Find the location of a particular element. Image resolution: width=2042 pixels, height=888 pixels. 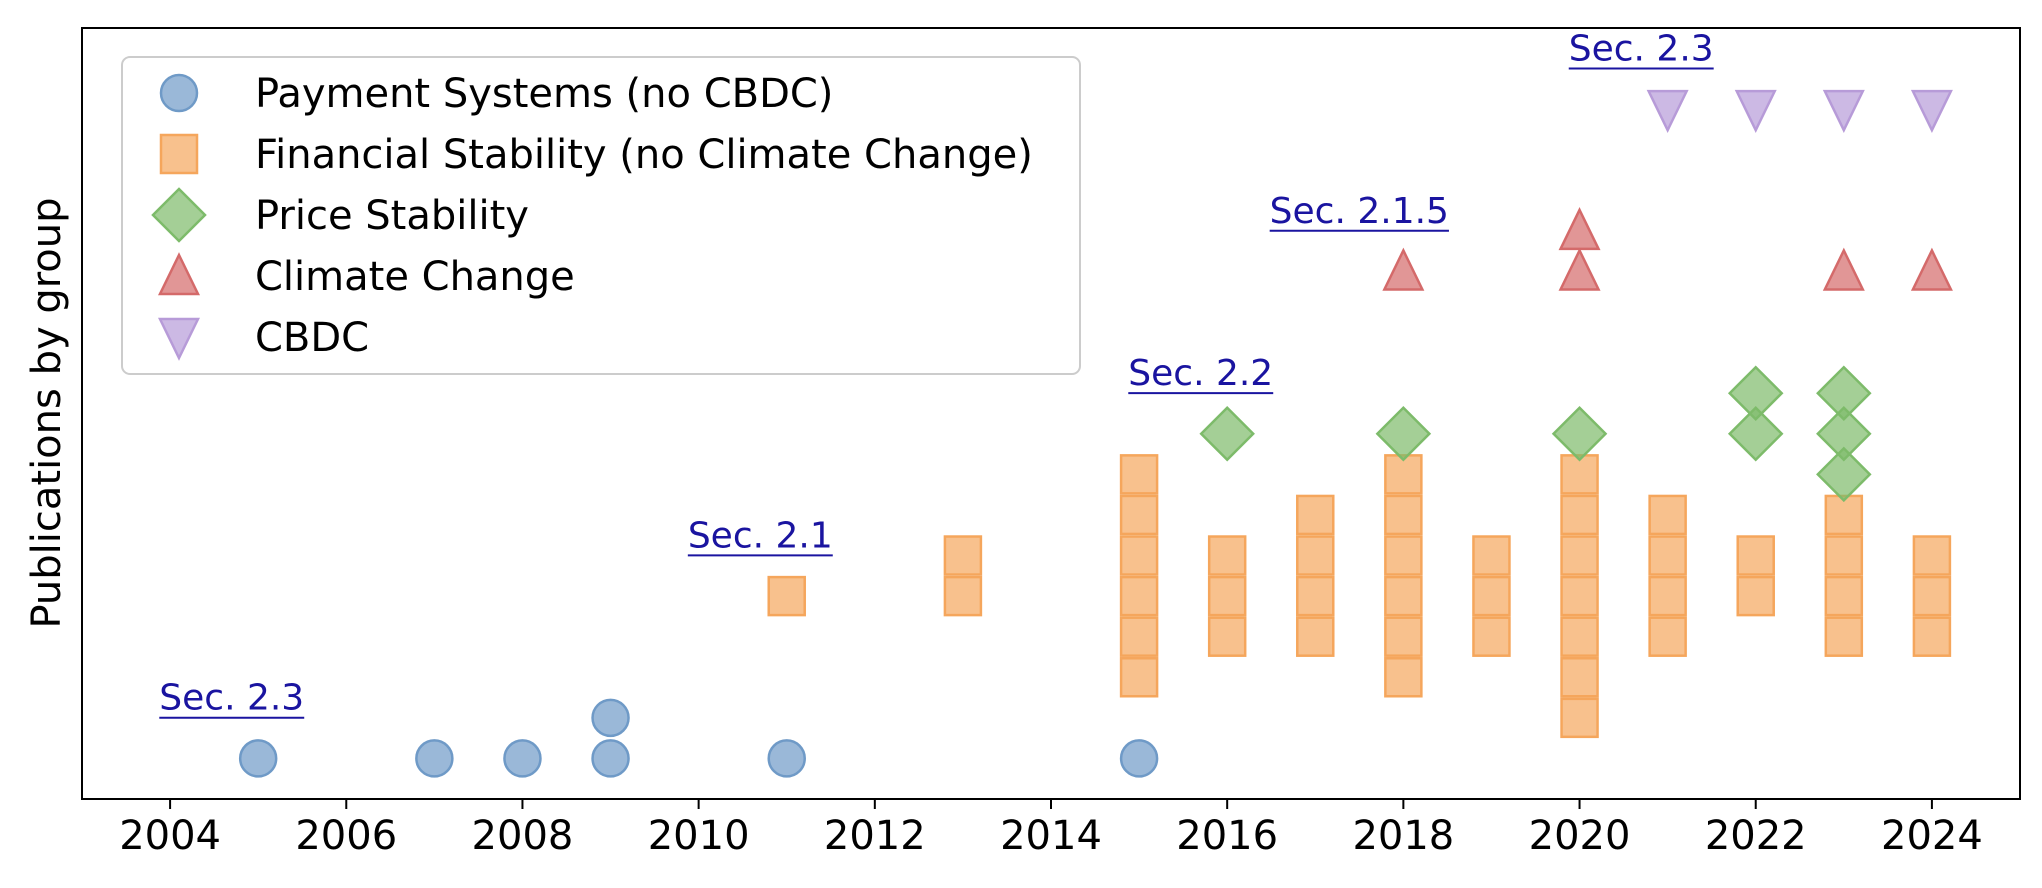

section-link: Sec. 2.1 is located at coordinates (760, 536).